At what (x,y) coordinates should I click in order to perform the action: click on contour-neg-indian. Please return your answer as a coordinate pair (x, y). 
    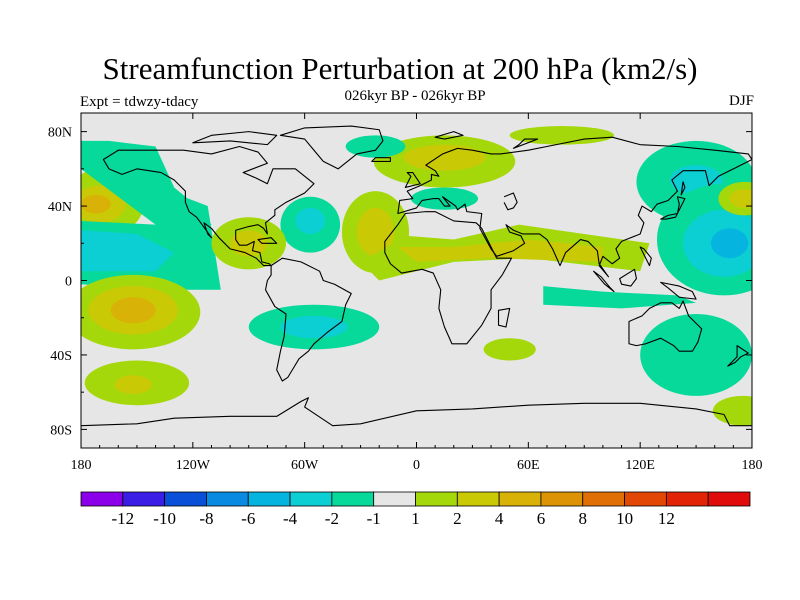
    Looking at the image, I should click on (620, 297).